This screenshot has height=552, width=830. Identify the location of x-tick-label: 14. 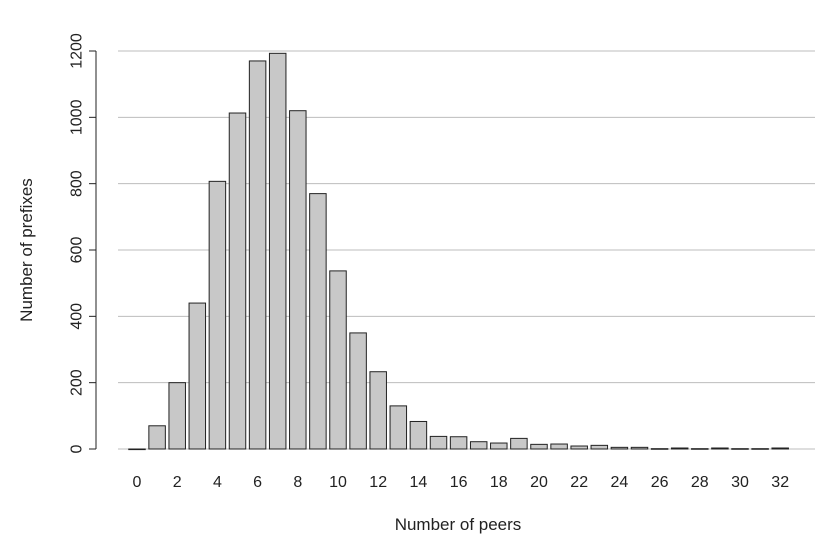
(419, 482).